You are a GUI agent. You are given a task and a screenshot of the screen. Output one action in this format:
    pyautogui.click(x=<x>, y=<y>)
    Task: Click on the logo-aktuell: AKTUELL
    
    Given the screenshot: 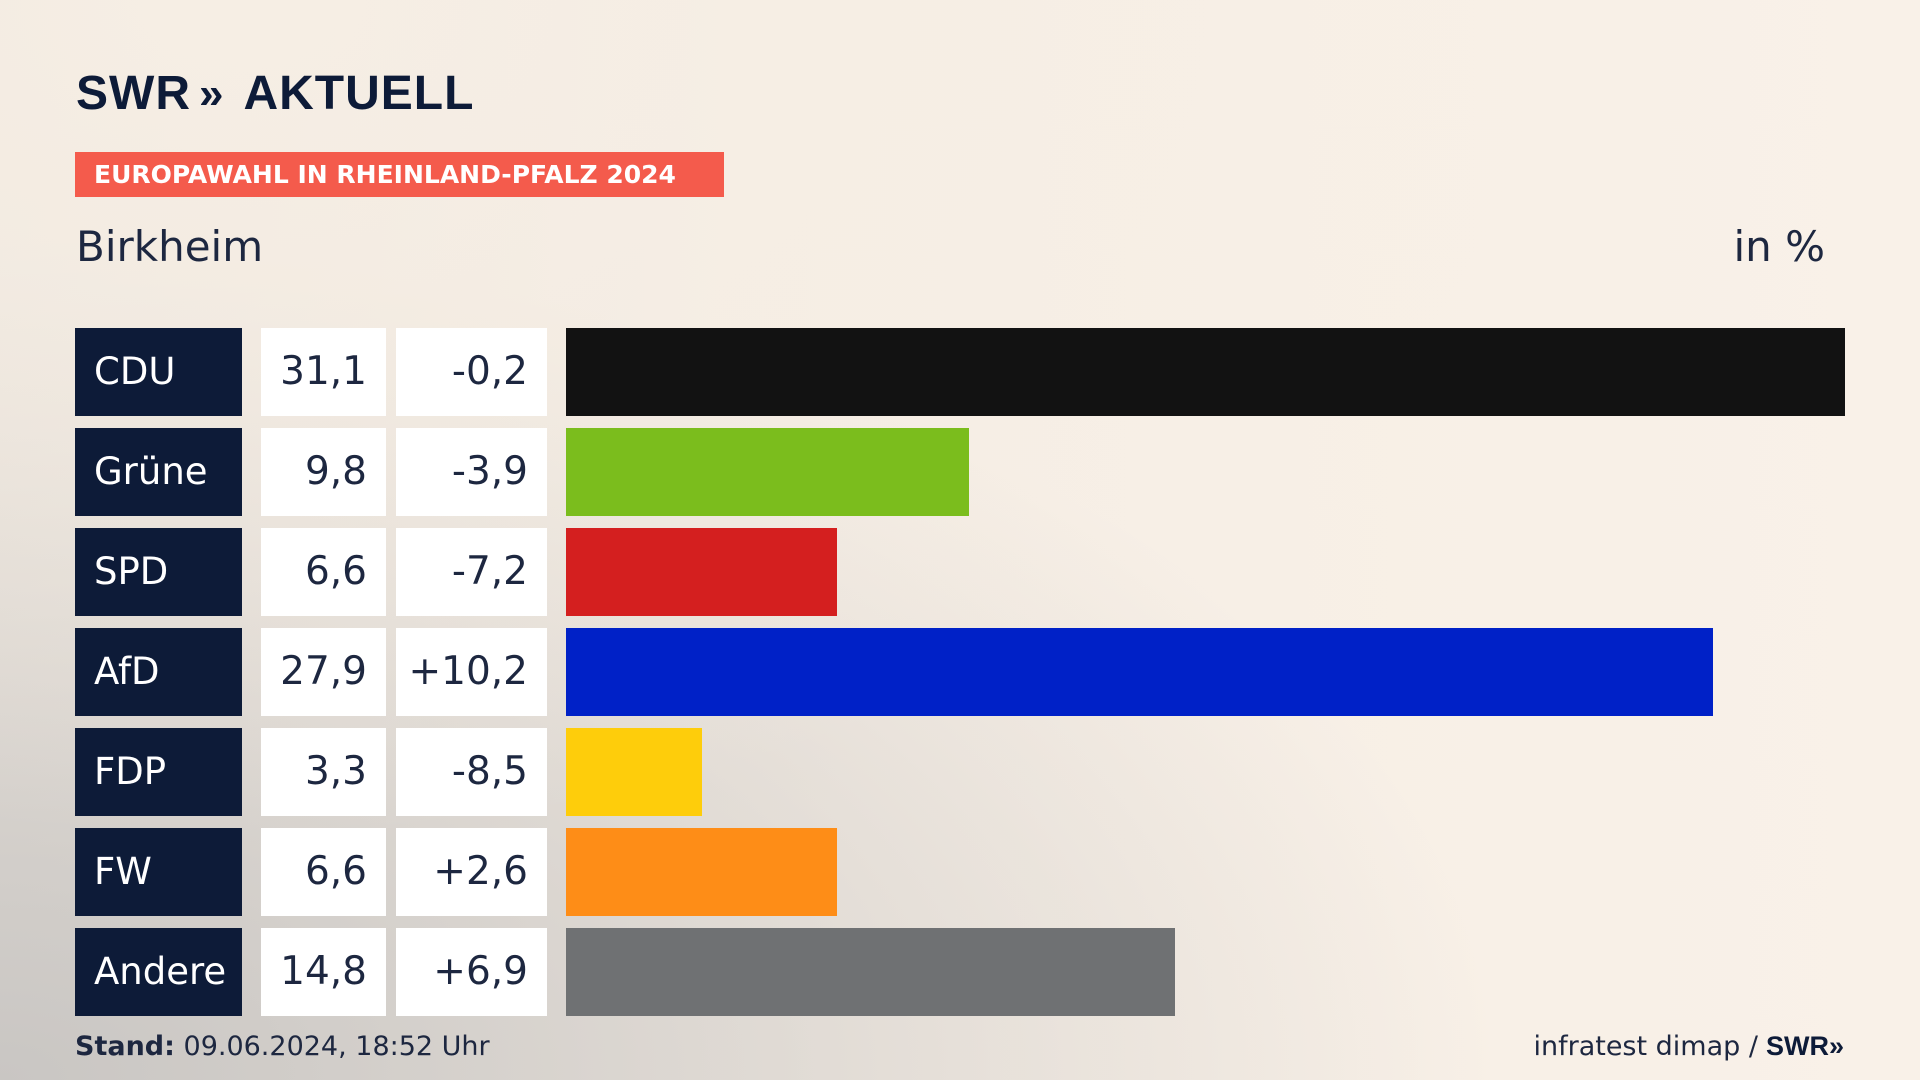 What is the action you would take?
    pyautogui.click(x=359, y=93)
    